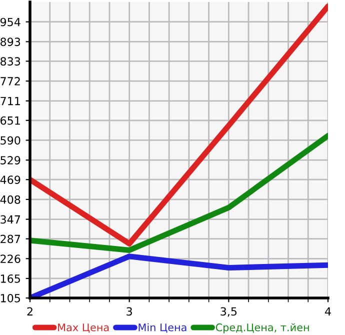 The width and height of the screenshot is (345, 335). What do you see at coordinates (328, 311) in the screenshot?
I see `x-tick-label: 4` at bounding box center [328, 311].